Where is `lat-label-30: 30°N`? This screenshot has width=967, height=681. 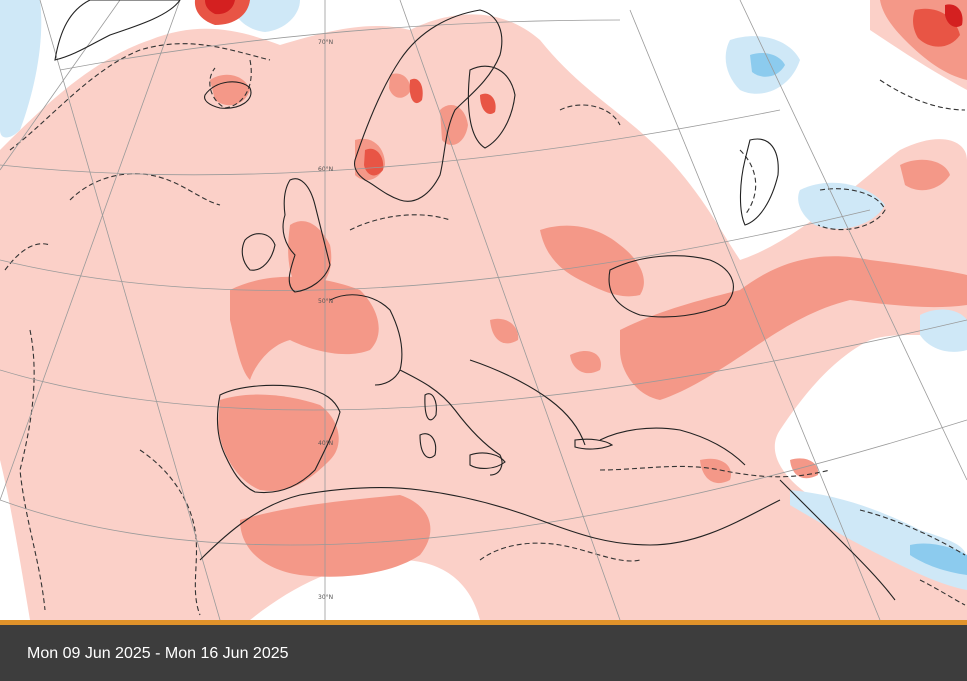
lat-label-30: 30°N is located at coordinates (325, 597).